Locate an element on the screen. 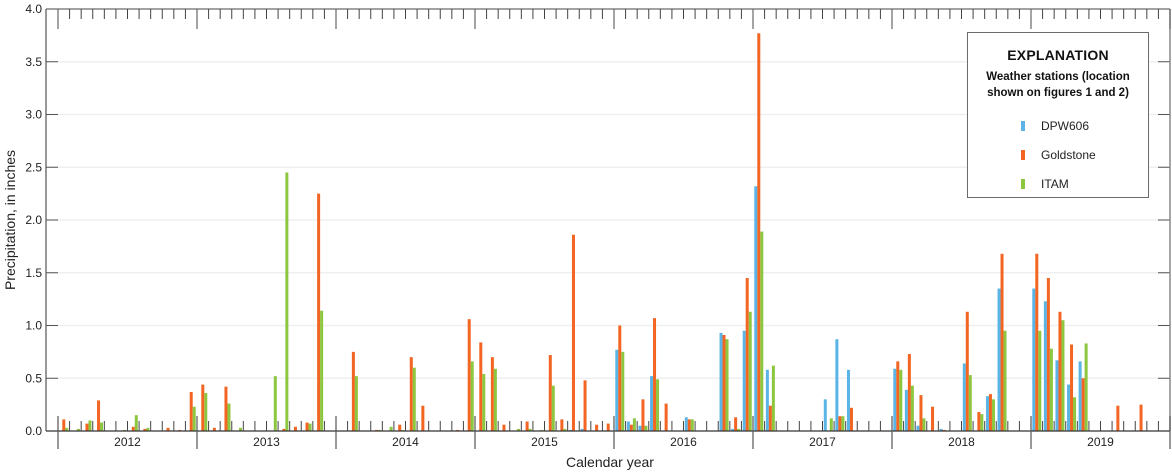 This screenshot has height=474, width=1172. x-tick-label-year: 2012 is located at coordinates (127, 442).